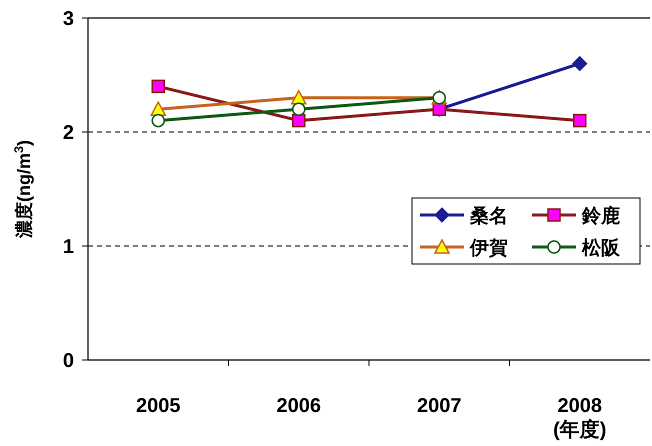  What do you see at coordinates (68, 19) in the screenshot?
I see `y-tick-label: 3` at bounding box center [68, 19].